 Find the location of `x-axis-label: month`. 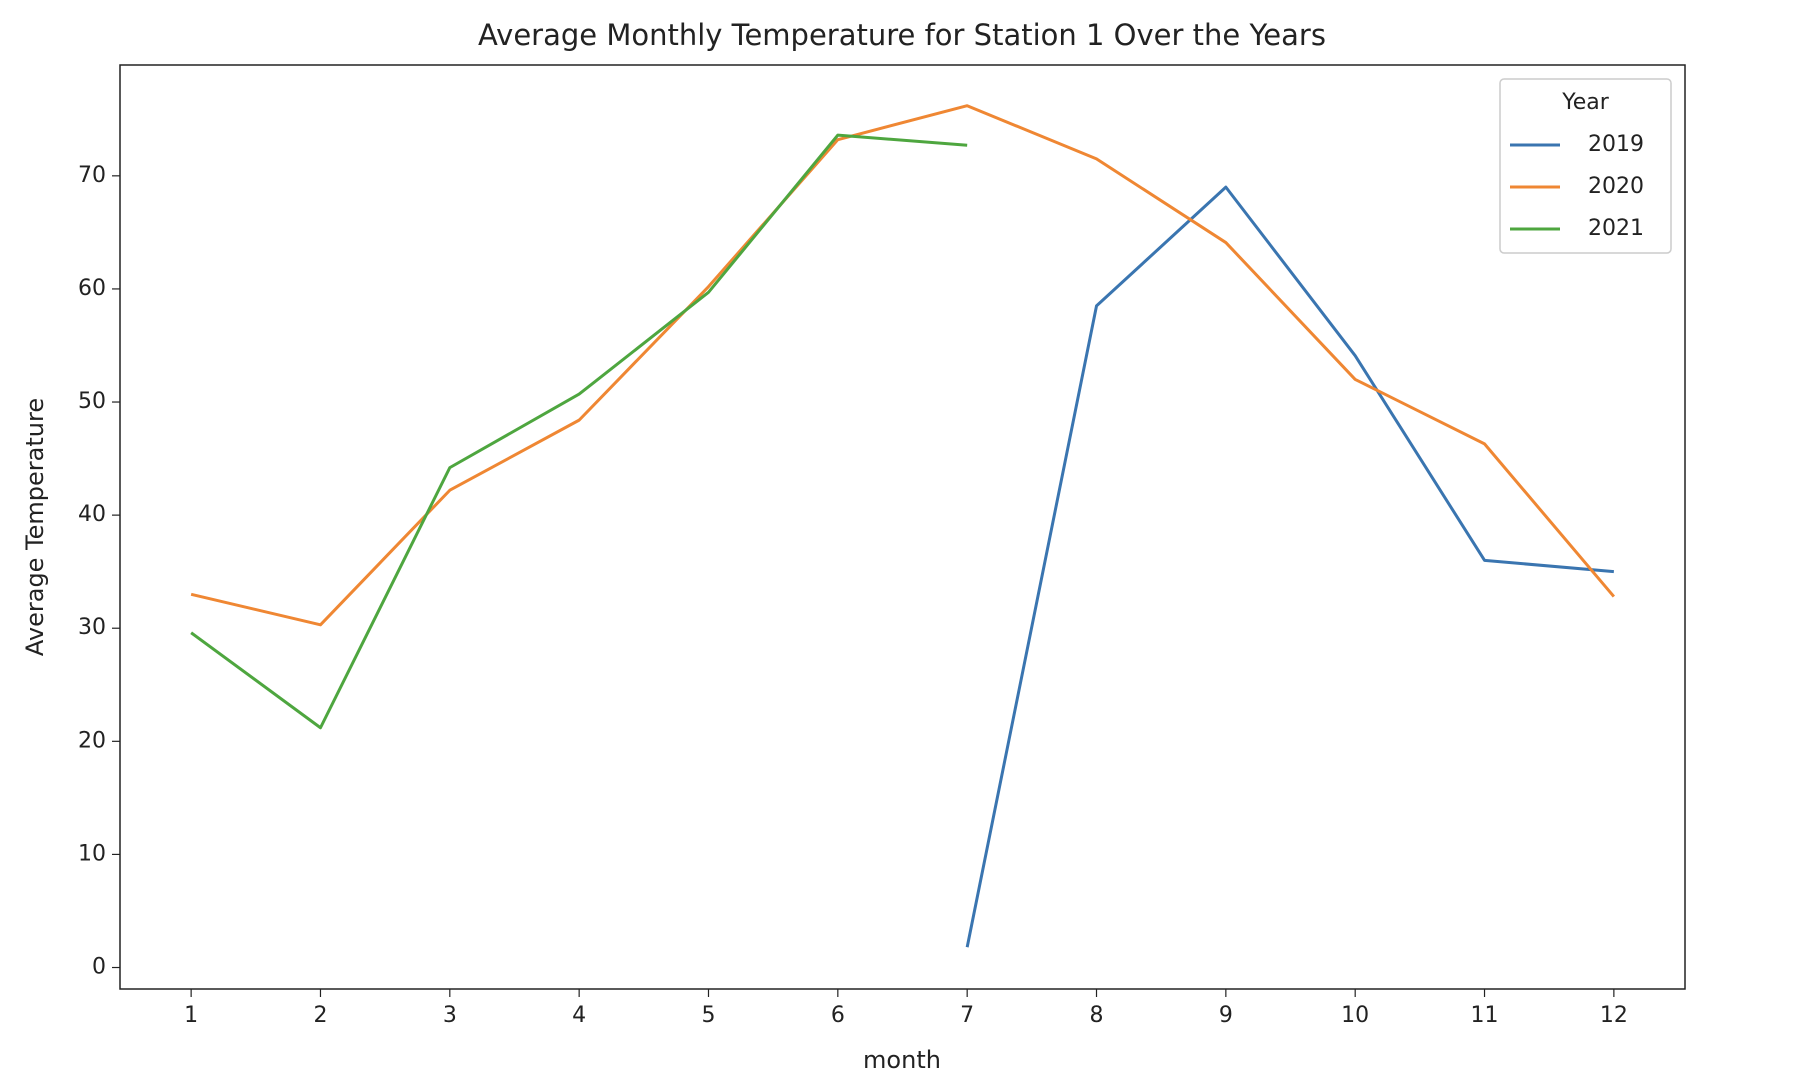

x-axis-label: month is located at coordinates (902, 1060).